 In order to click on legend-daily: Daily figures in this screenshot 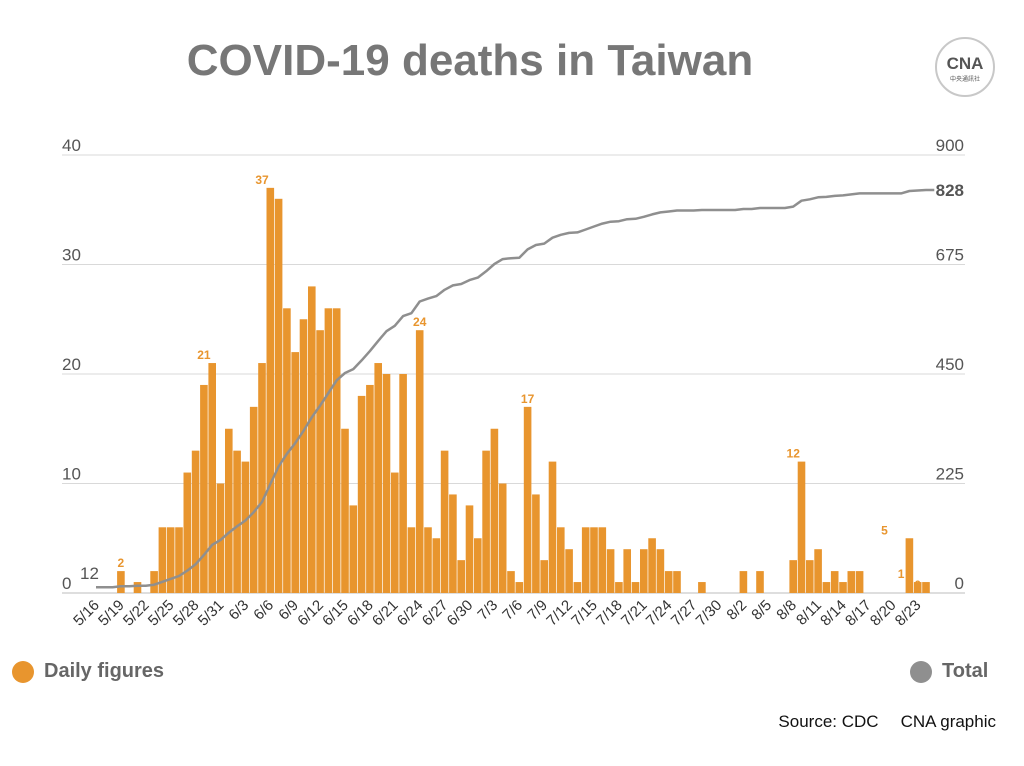, I will do `click(88, 671)`.